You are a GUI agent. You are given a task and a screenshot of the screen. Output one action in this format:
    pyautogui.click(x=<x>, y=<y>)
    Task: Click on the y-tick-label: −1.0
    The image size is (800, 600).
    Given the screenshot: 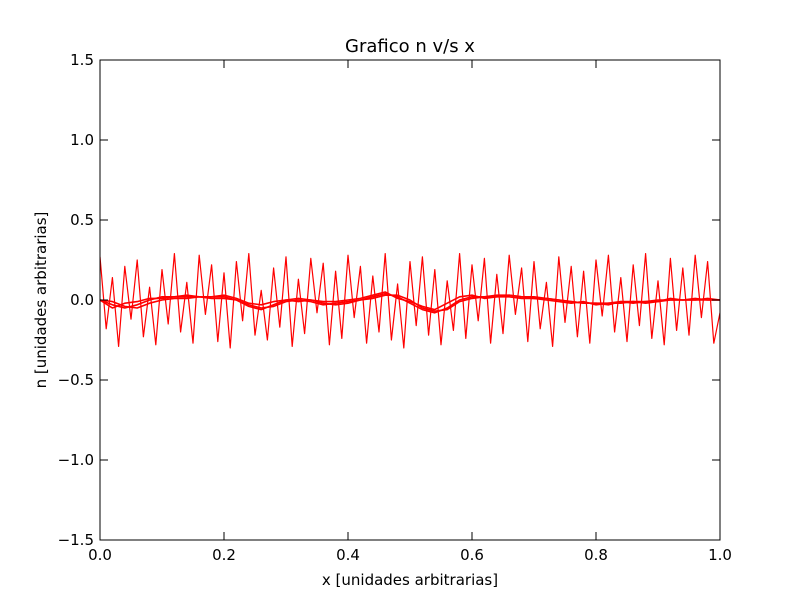 What is the action you would take?
    pyautogui.click(x=76, y=460)
    